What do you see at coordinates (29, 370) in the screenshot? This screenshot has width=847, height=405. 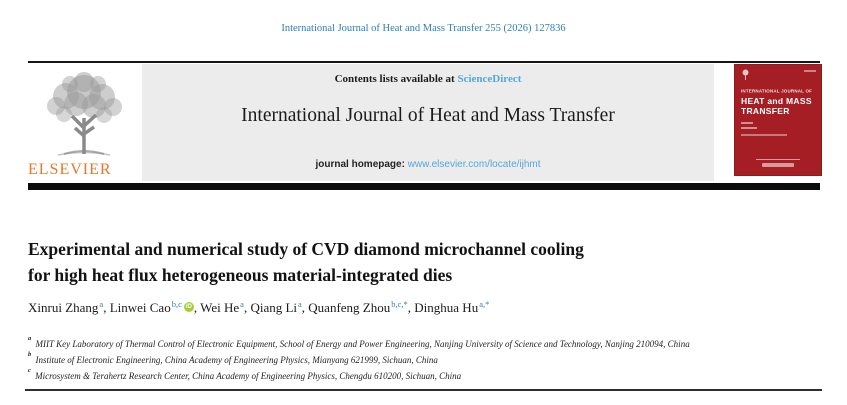 I see `affiliation-sup: c` at bounding box center [29, 370].